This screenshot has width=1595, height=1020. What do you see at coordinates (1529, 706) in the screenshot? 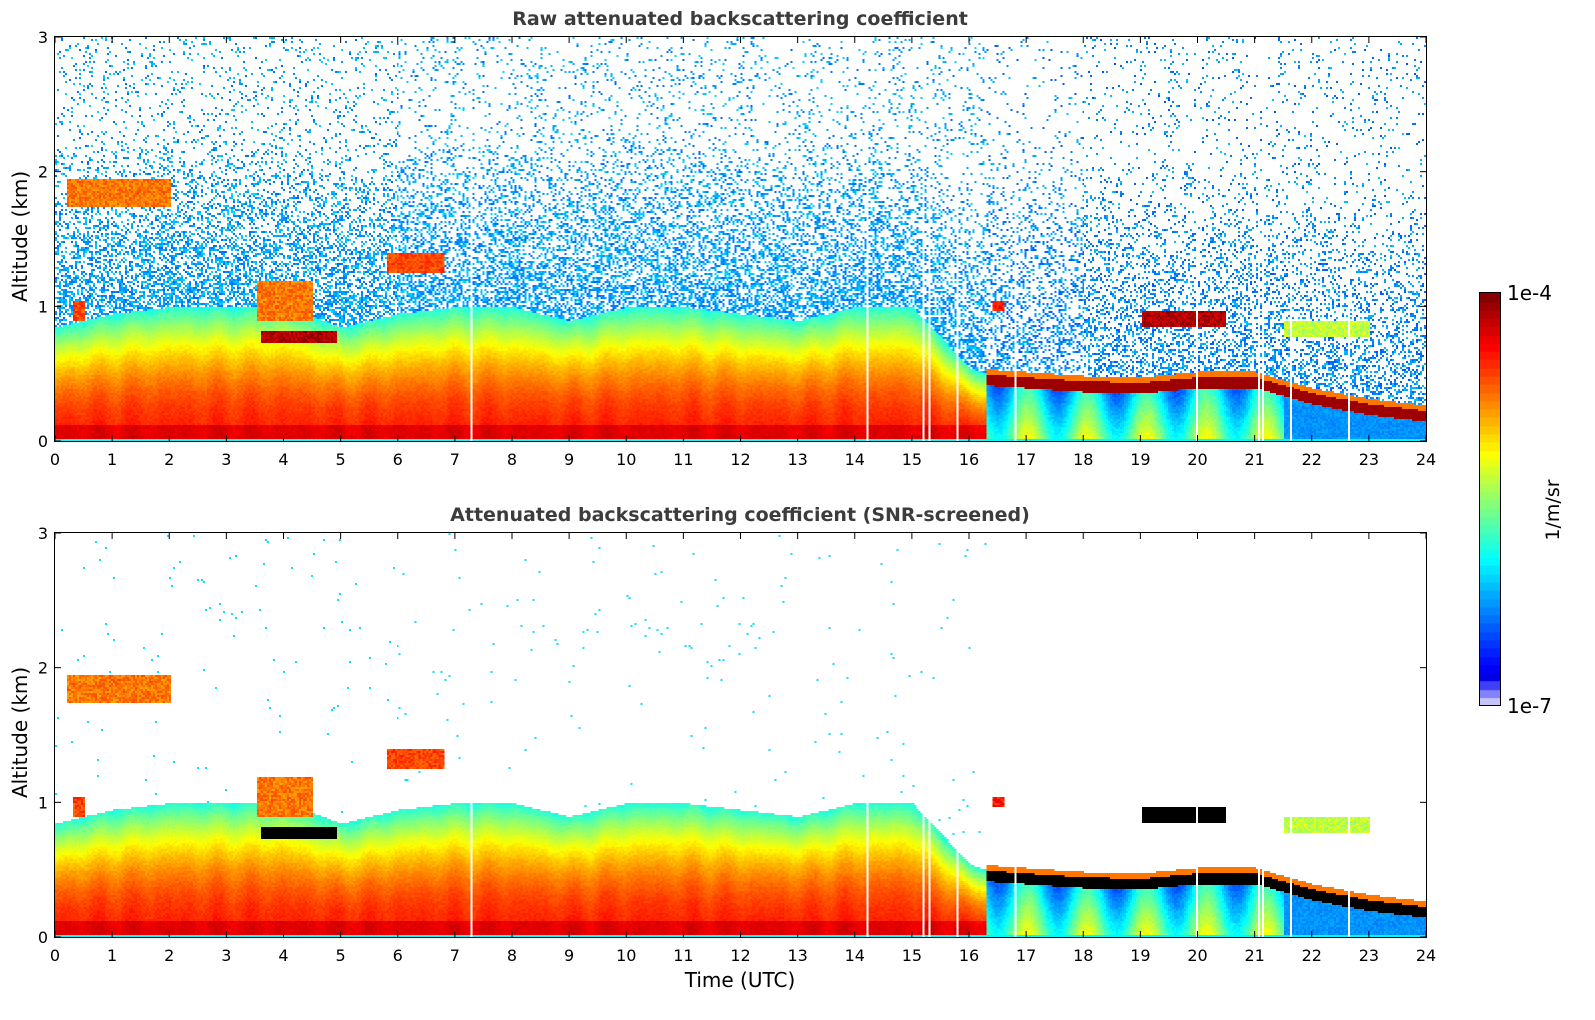
I see `colorbar-min-label: 1e-7` at bounding box center [1529, 706].